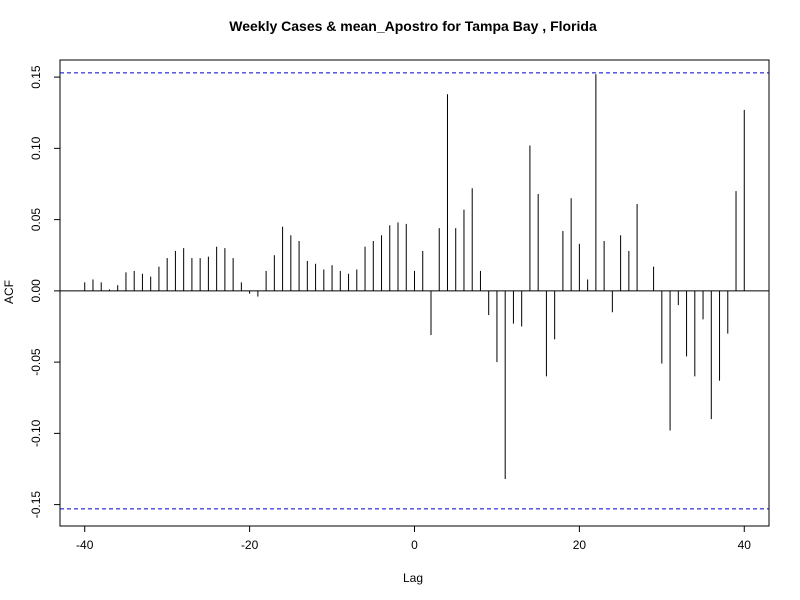 Image resolution: width=800 pixels, height=600 pixels. What do you see at coordinates (580, 545) in the screenshot?
I see `x-tick-label: 20` at bounding box center [580, 545].